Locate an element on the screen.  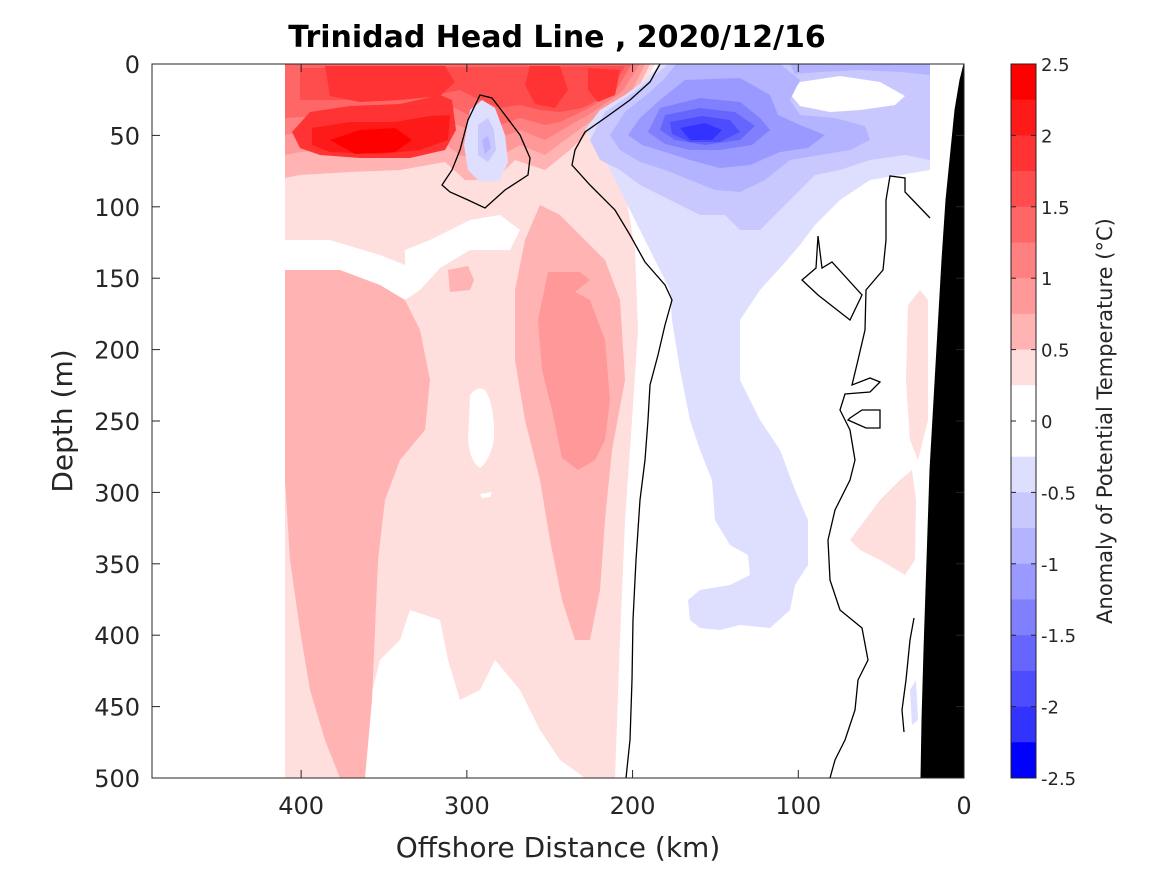
x-tick-label: 400 is located at coordinates (301, 806).